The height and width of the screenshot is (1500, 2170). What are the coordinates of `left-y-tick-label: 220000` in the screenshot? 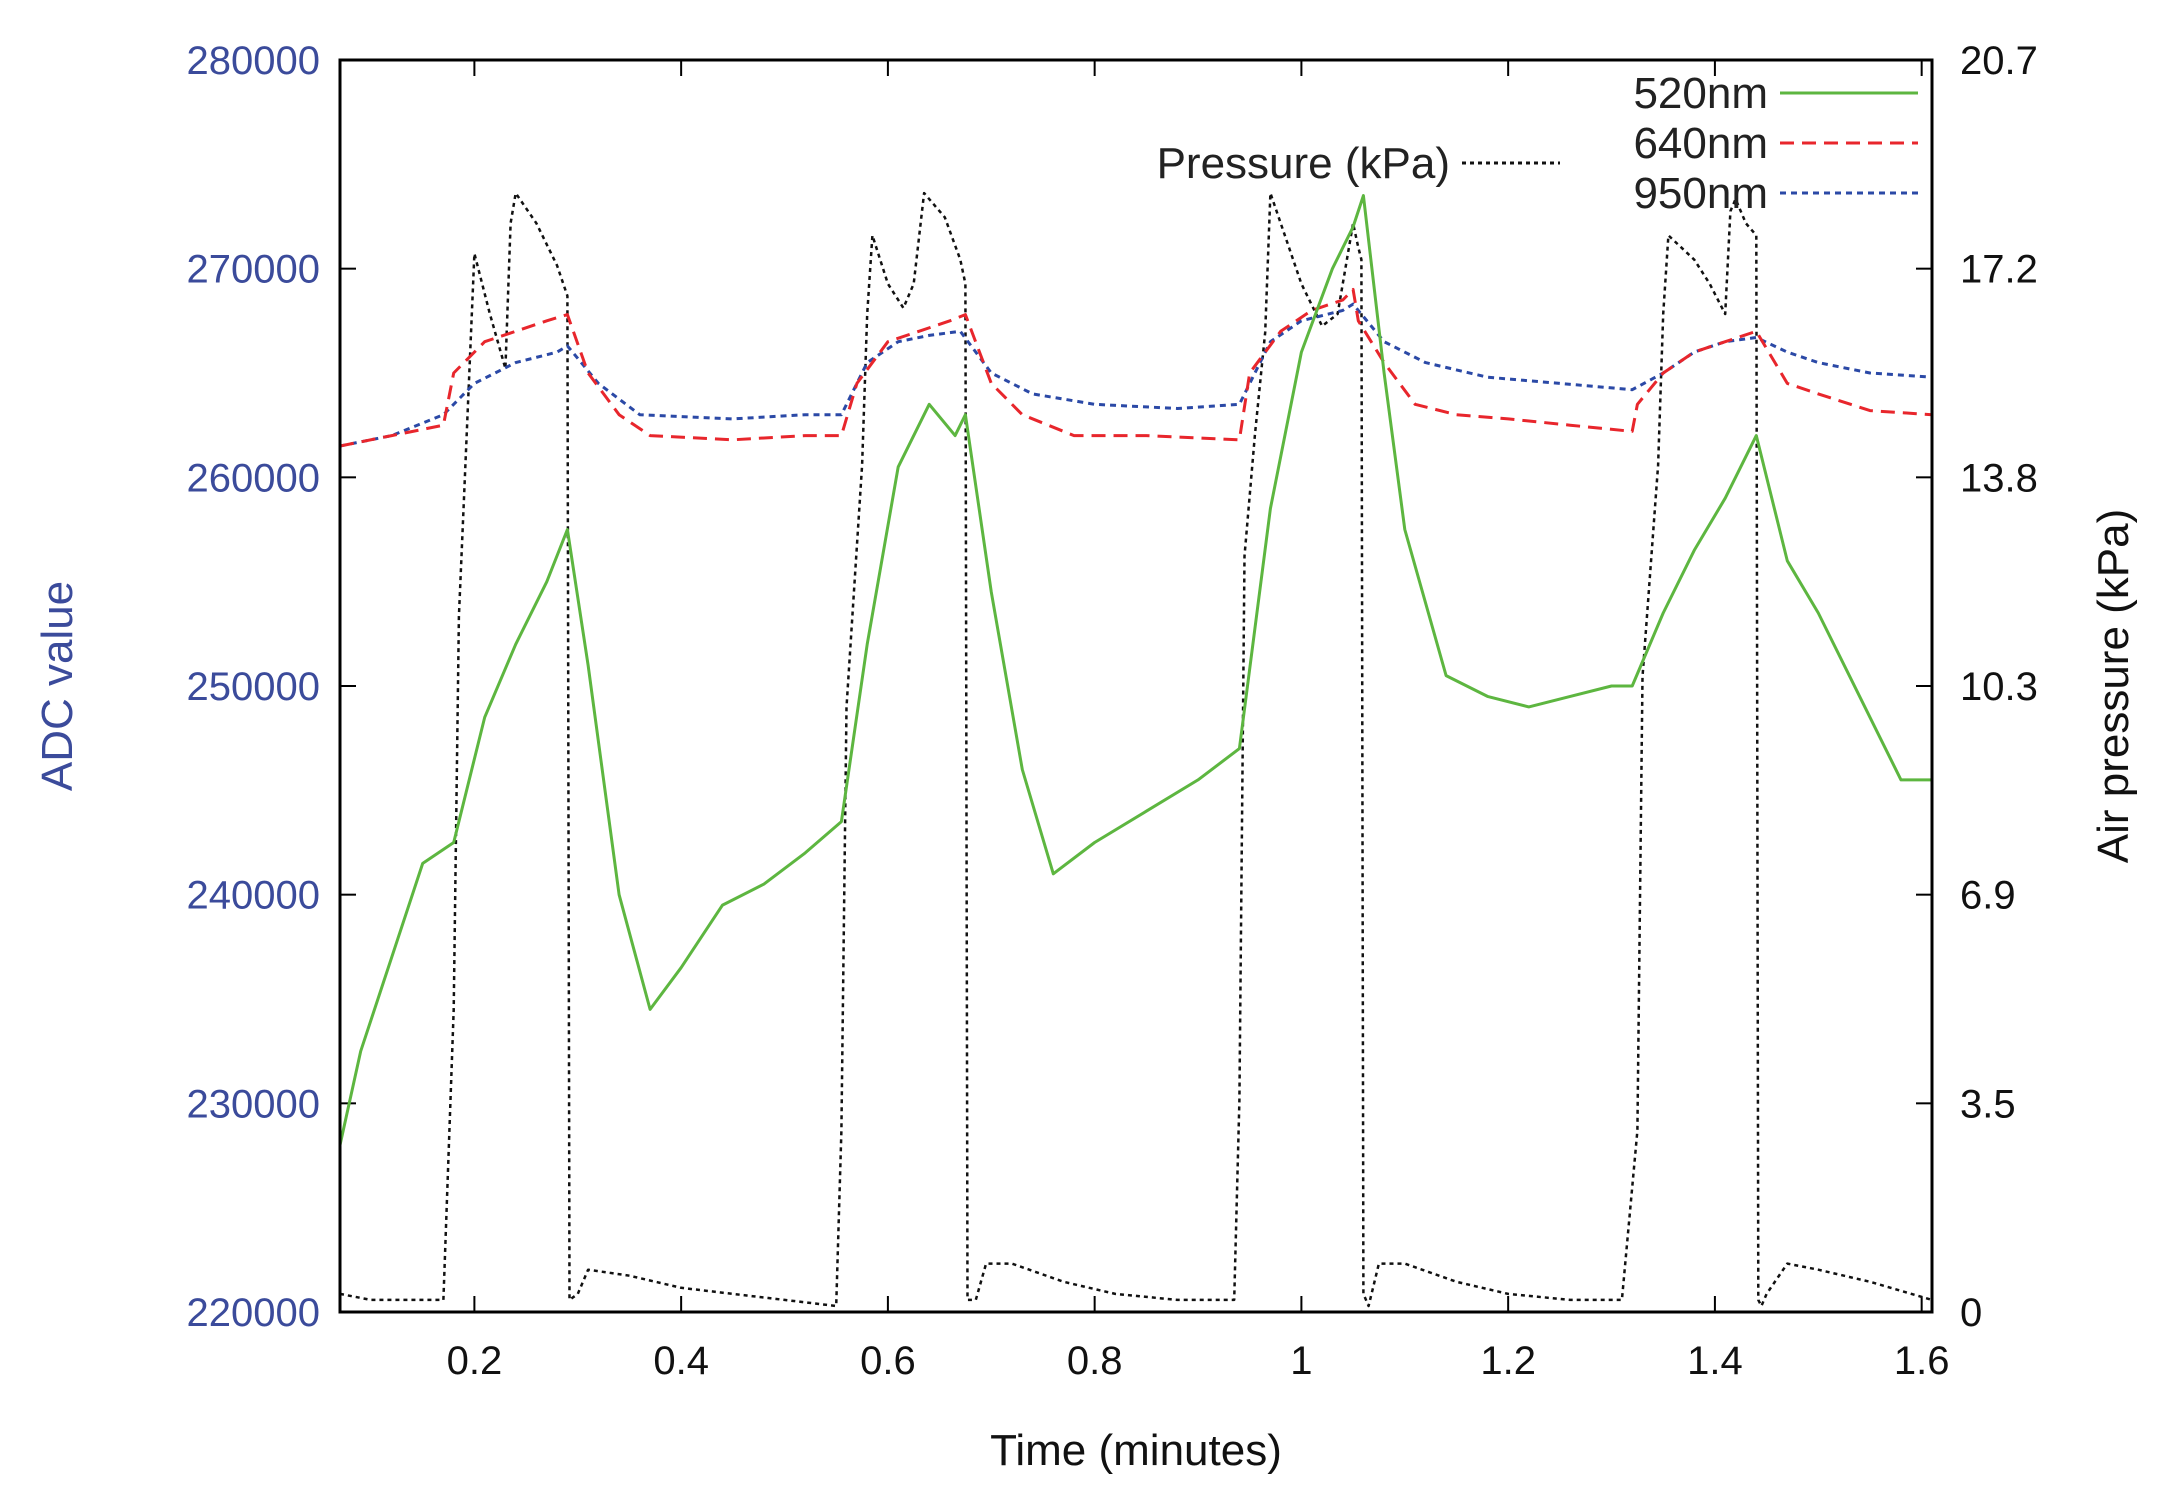 It's located at (253, 1313).